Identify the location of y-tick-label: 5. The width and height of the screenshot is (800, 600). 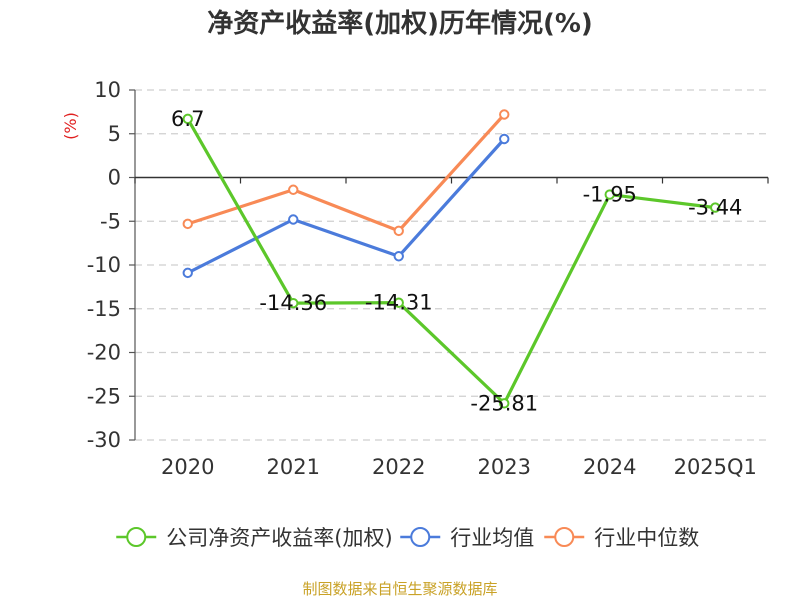
(114, 134).